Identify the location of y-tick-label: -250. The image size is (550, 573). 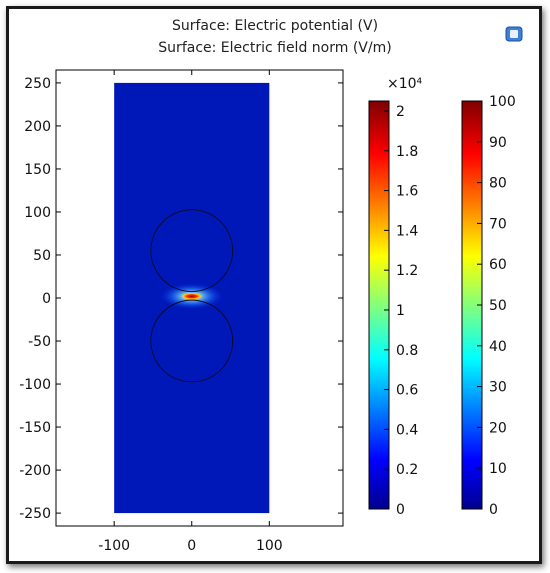
(35, 514).